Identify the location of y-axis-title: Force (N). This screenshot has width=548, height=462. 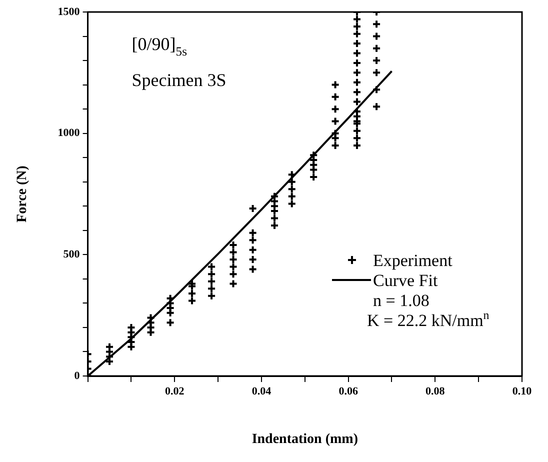
(22, 193).